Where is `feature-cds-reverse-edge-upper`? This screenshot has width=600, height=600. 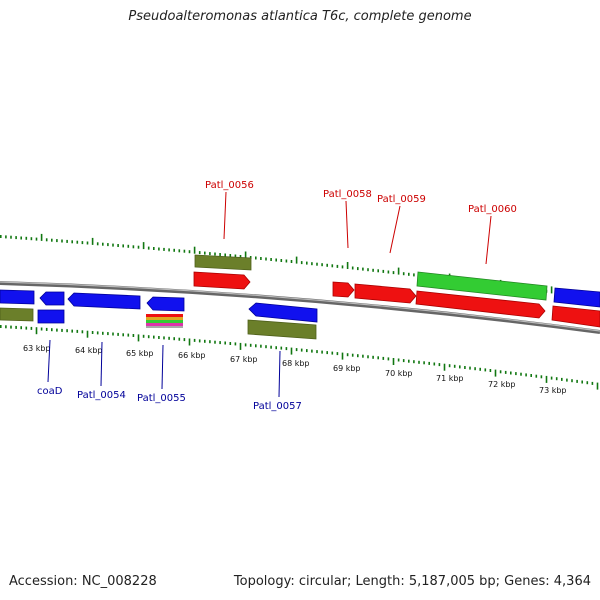
feature-cds-reverse-edge-upper is located at coordinates (576, 297).